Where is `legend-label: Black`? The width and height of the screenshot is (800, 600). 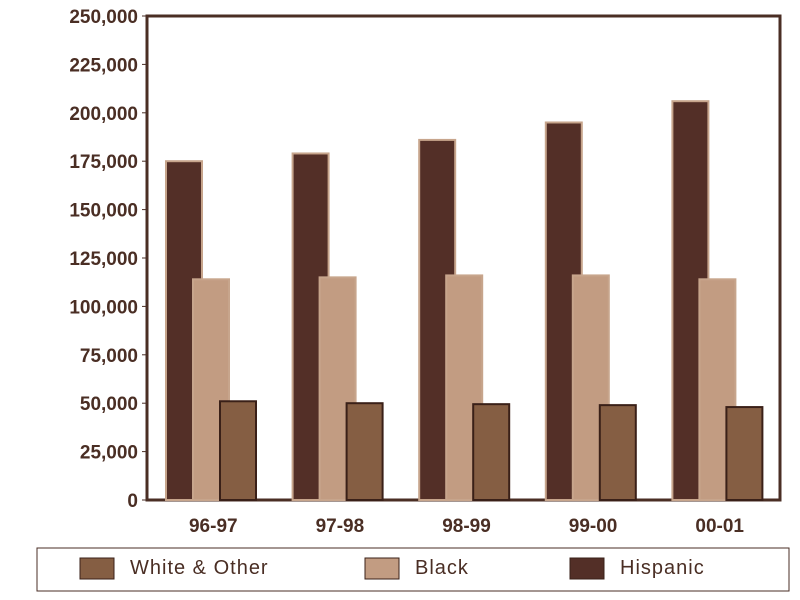
legend-label: Black is located at coordinates (442, 568).